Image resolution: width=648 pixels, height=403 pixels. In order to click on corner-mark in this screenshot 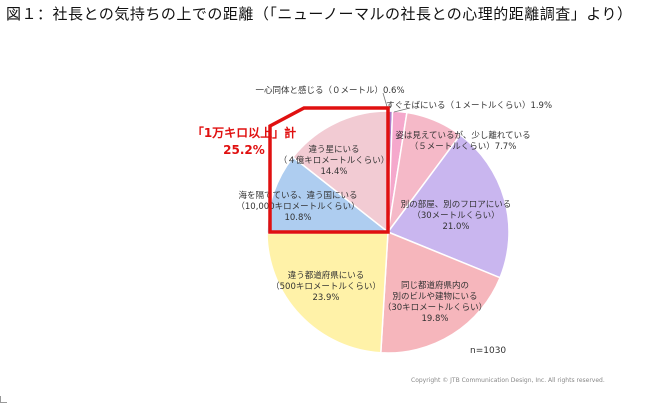, I will do `click(3, 399)`.